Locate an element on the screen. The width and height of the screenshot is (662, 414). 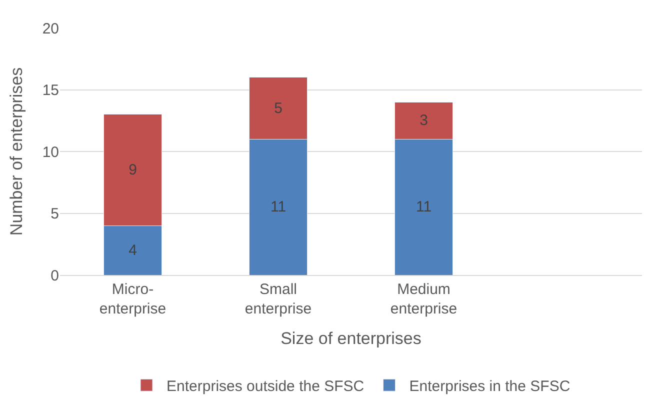
x-axis-title: Size of enterprises is located at coordinates (351, 338).